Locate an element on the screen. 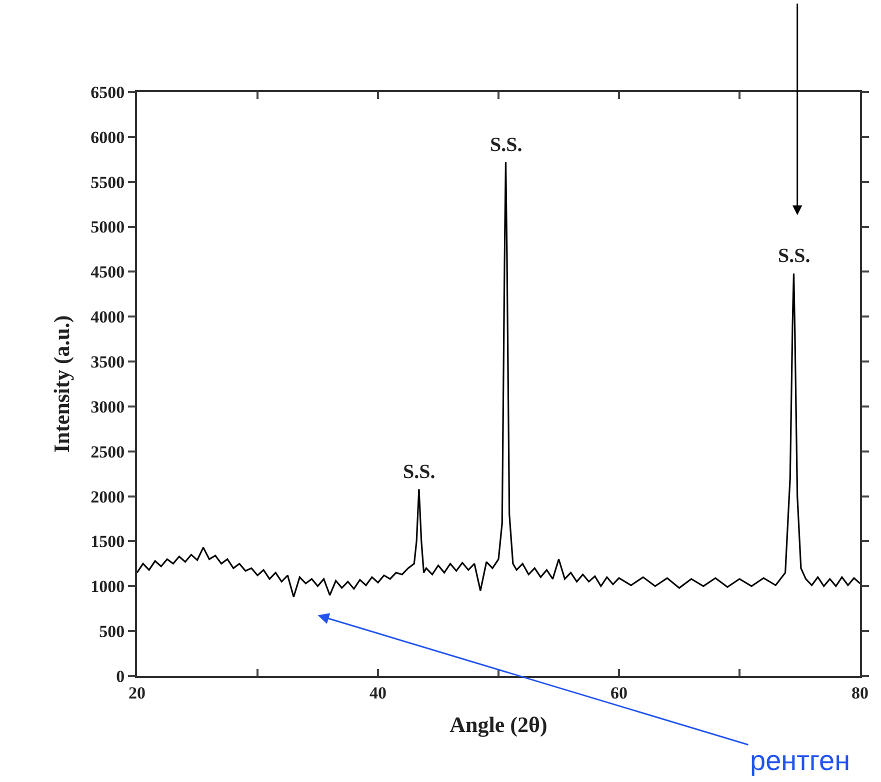  y-tick-label: 500 is located at coordinates (112, 632).